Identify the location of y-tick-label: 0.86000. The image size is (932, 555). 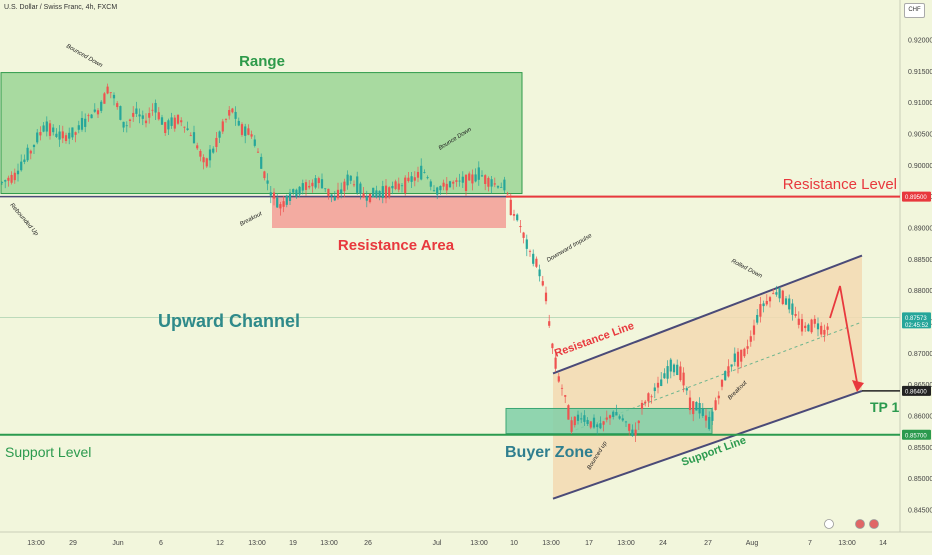
(920, 417).